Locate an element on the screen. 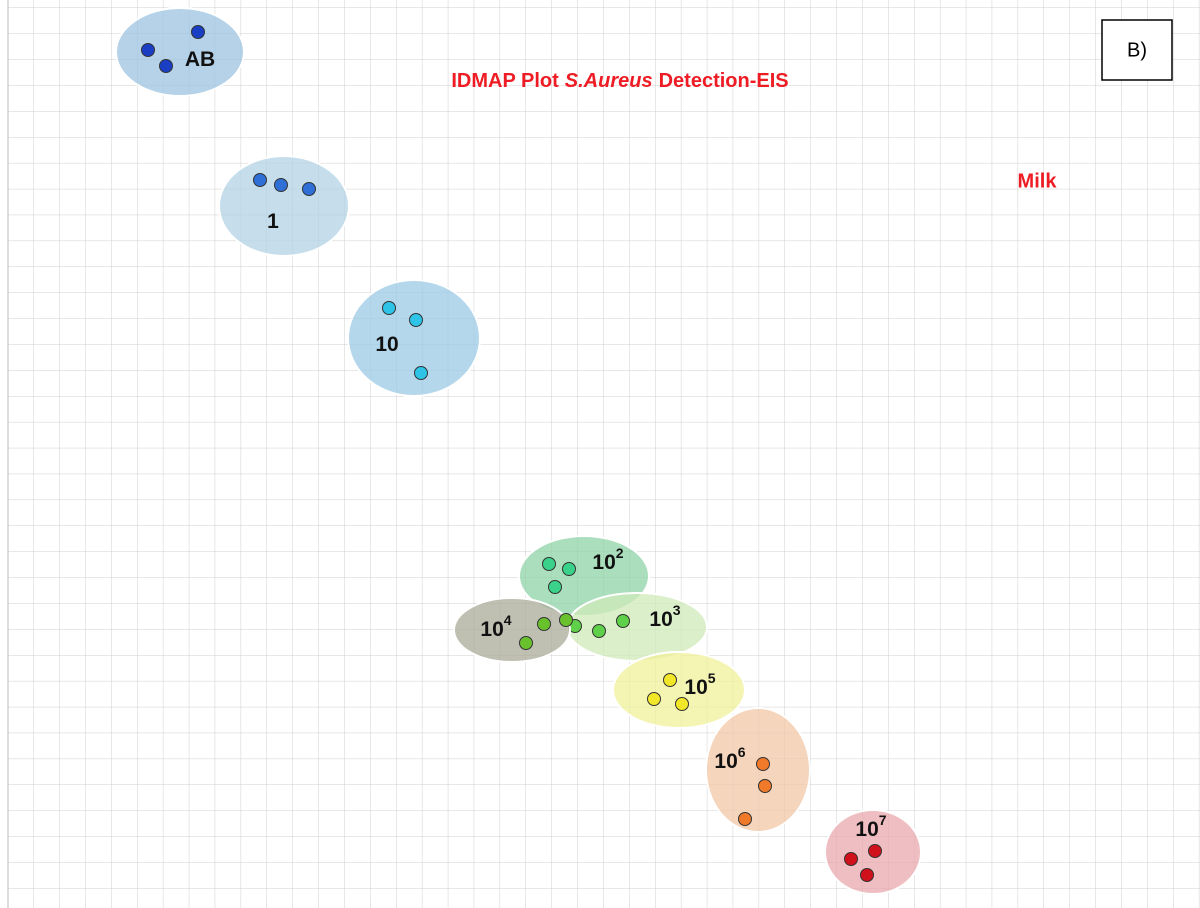  title-italic: S.Aureus is located at coordinates (609, 81).